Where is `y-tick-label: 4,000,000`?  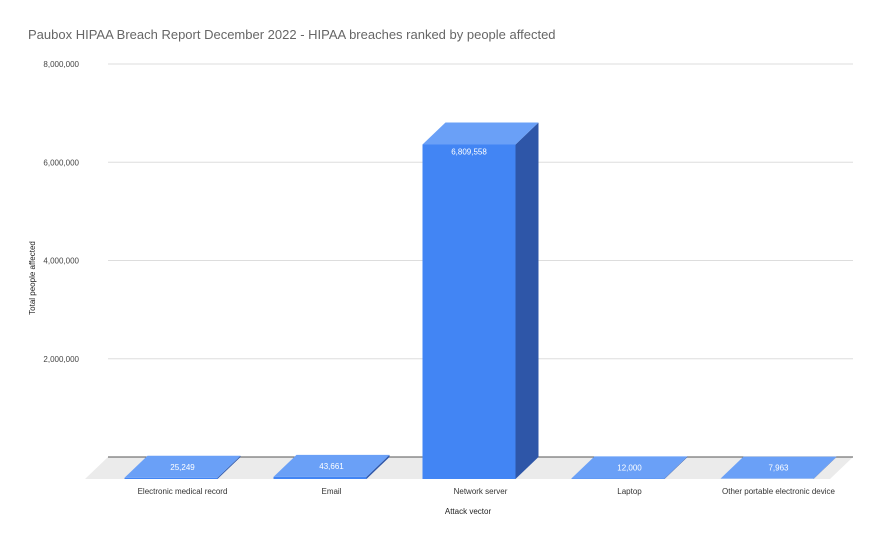 y-tick-label: 4,000,000 is located at coordinates (61, 261).